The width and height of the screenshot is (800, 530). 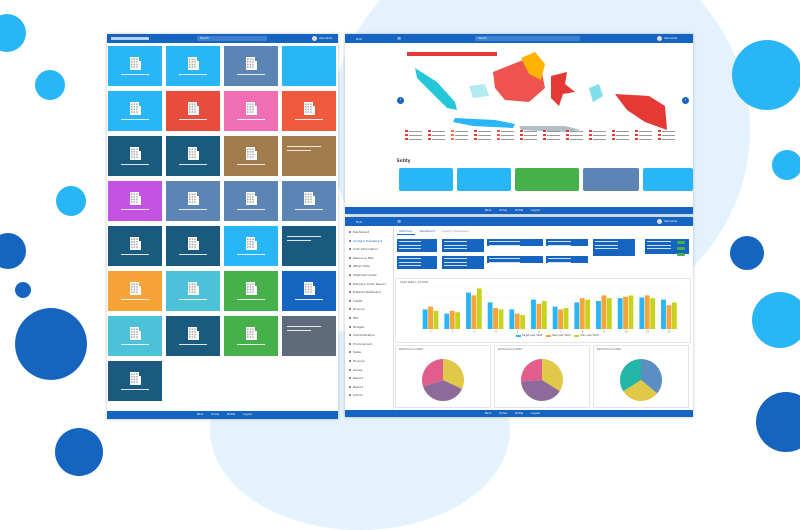 What do you see at coordinates (361, 258) in the screenshot?
I see `sidebar-item: Resource Plan` at bounding box center [361, 258].